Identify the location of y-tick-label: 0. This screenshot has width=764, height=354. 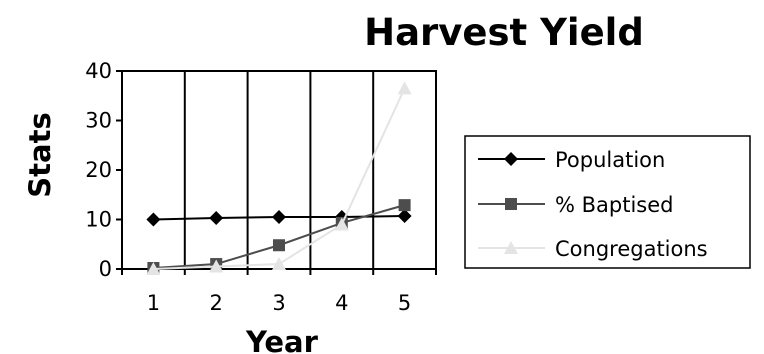
(105, 269).